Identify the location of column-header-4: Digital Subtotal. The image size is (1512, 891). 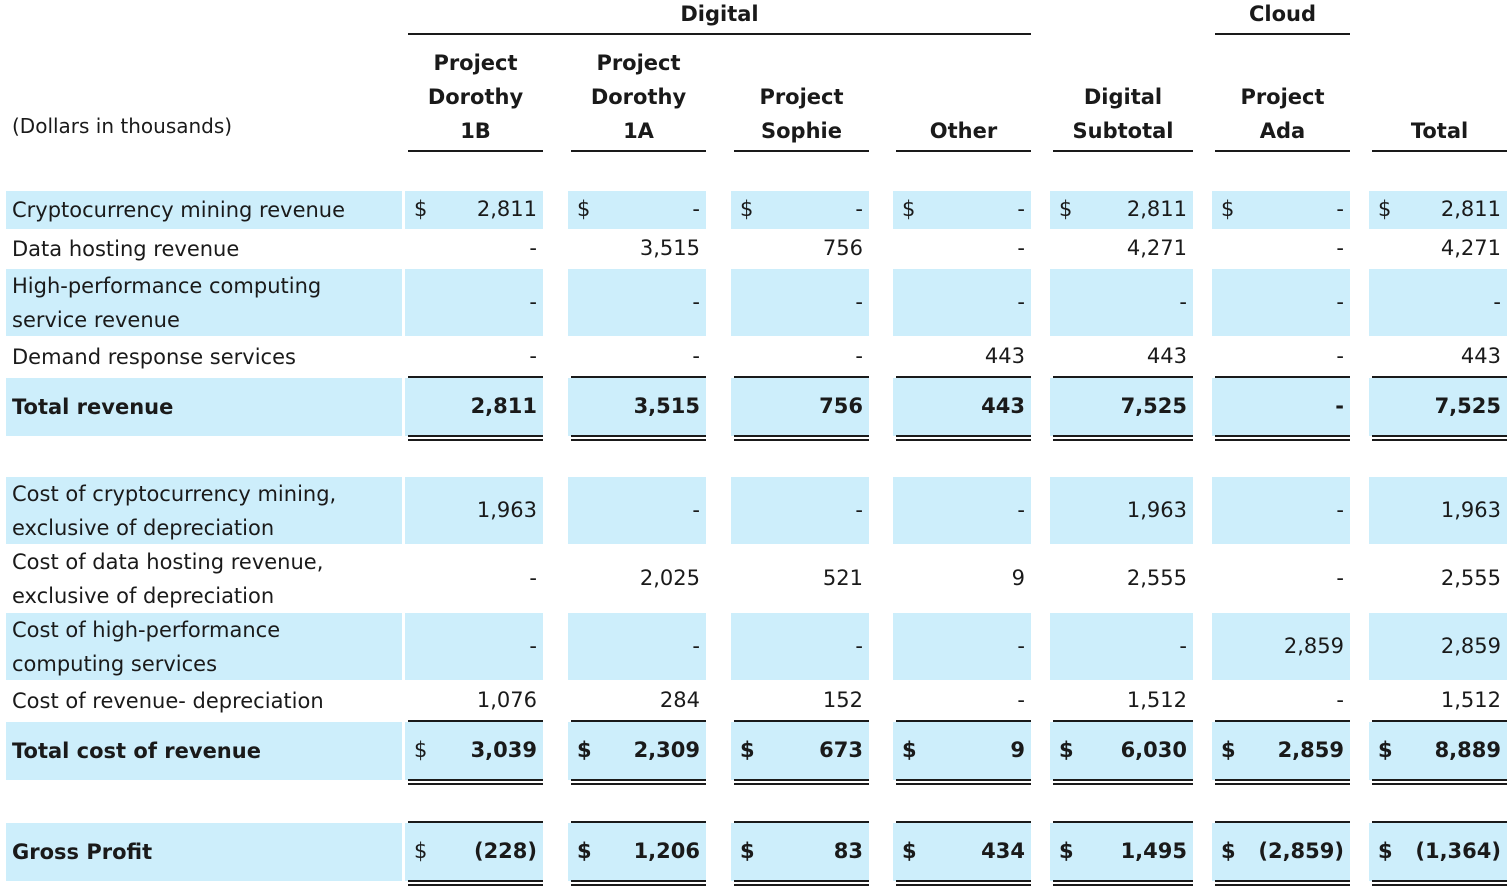
(1123, 114).